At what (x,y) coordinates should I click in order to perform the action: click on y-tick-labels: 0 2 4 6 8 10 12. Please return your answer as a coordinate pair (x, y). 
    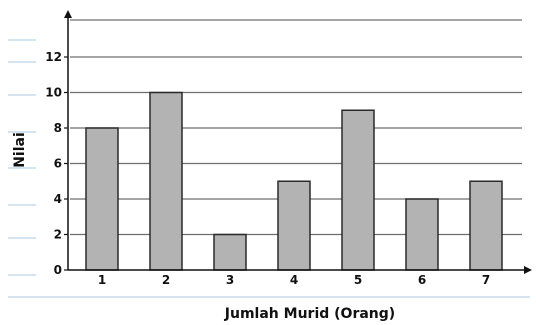
    Looking at the image, I should click on (56, 163).